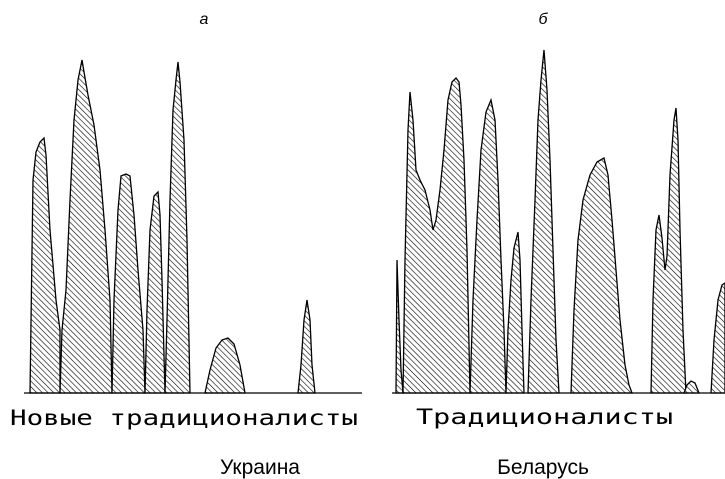 This screenshot has height=479, width=725. What do you see at coordinates (204, 19) in the screenshot?
I see `panel-letter-a: а` at bounding box center [204, 19].